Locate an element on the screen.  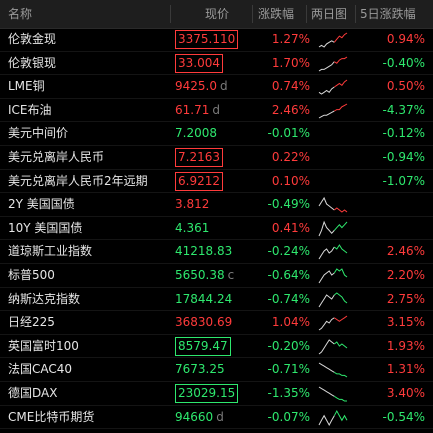
price-value: 33.004 is located at coordinates (199, 63).